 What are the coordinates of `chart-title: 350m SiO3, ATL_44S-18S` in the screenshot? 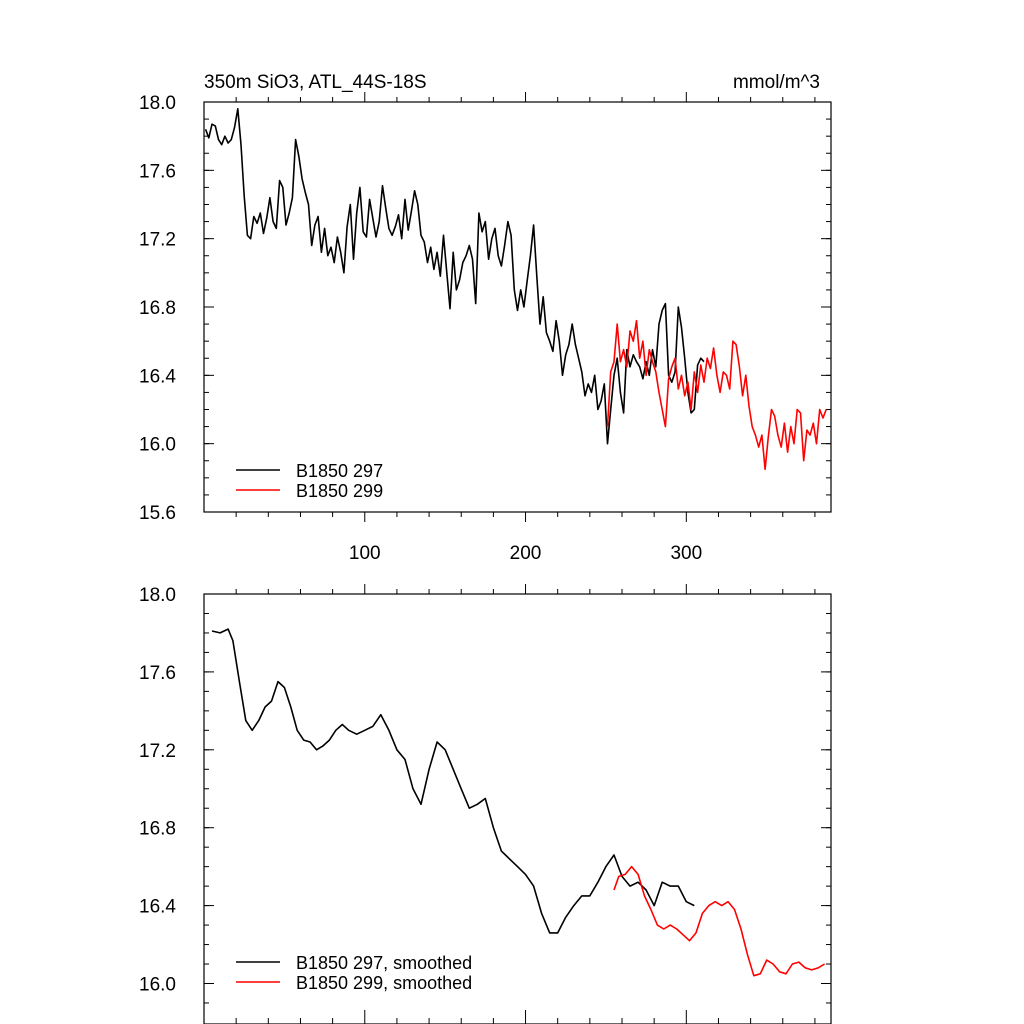 It's located at (315, 82).